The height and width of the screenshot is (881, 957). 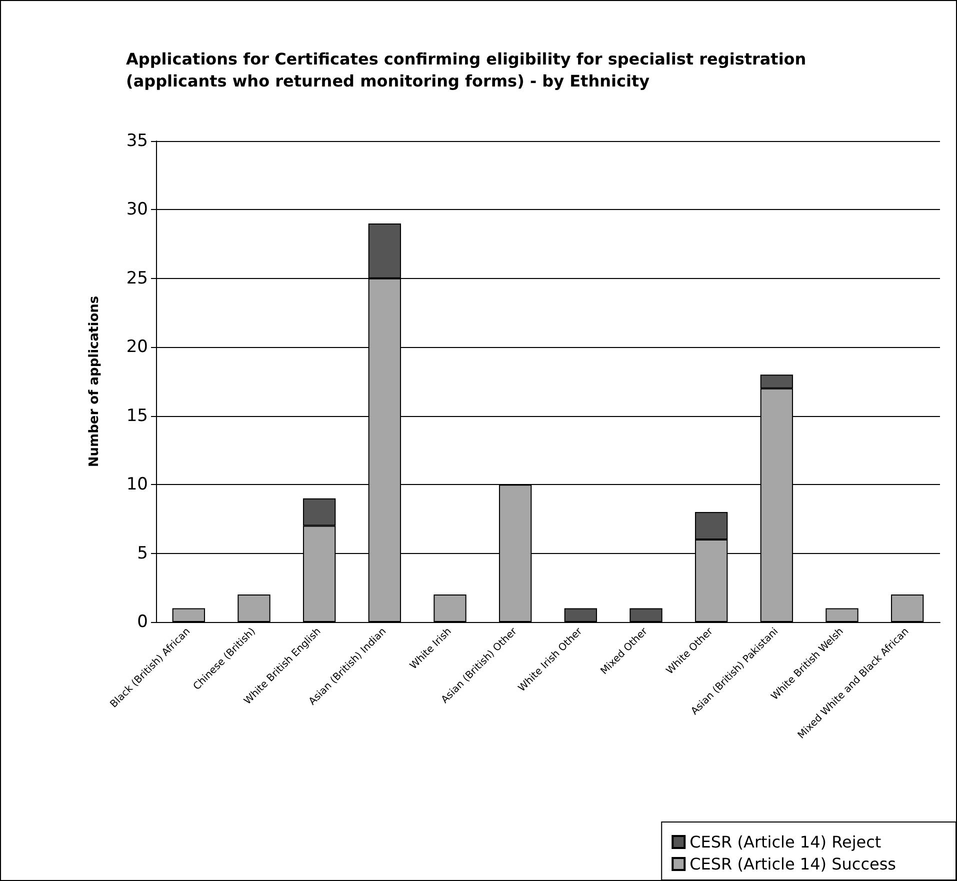 What do you see at coordinates (137, 141) in the screenshot?
I see `y-tick-label: 35` at bounding box center [137, 141].